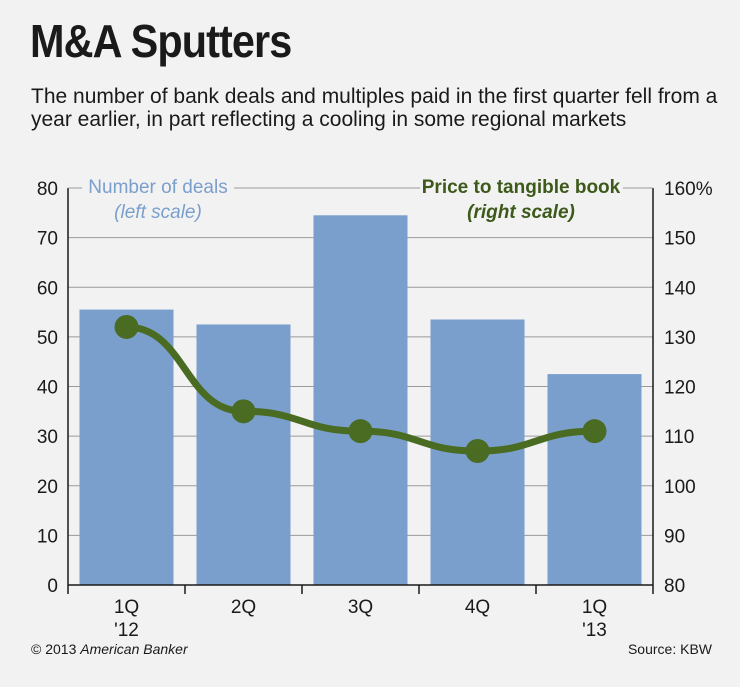  What do you see at coordinates (674, 536) in the screenshot?
I see `right-tick-label: 90` at bounding box center [674, 536].